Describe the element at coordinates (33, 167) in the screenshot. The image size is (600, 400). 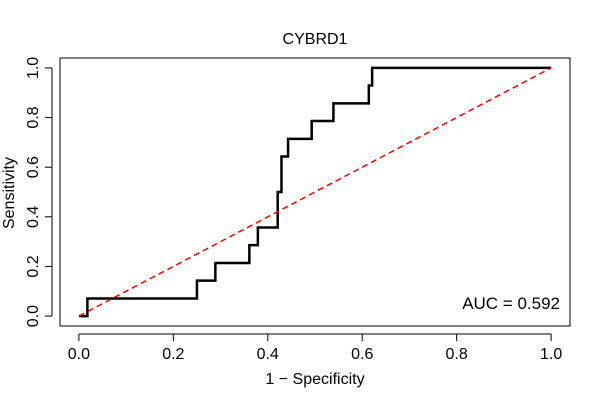
I see `y-tick-label: 0.6` at that location.